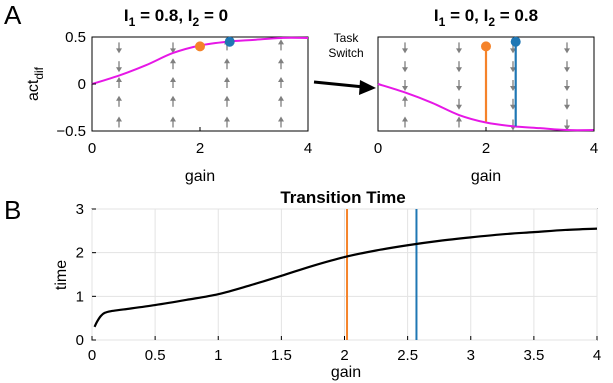  I want to click on b-ytick-label-0: 0, so click(80, 340).